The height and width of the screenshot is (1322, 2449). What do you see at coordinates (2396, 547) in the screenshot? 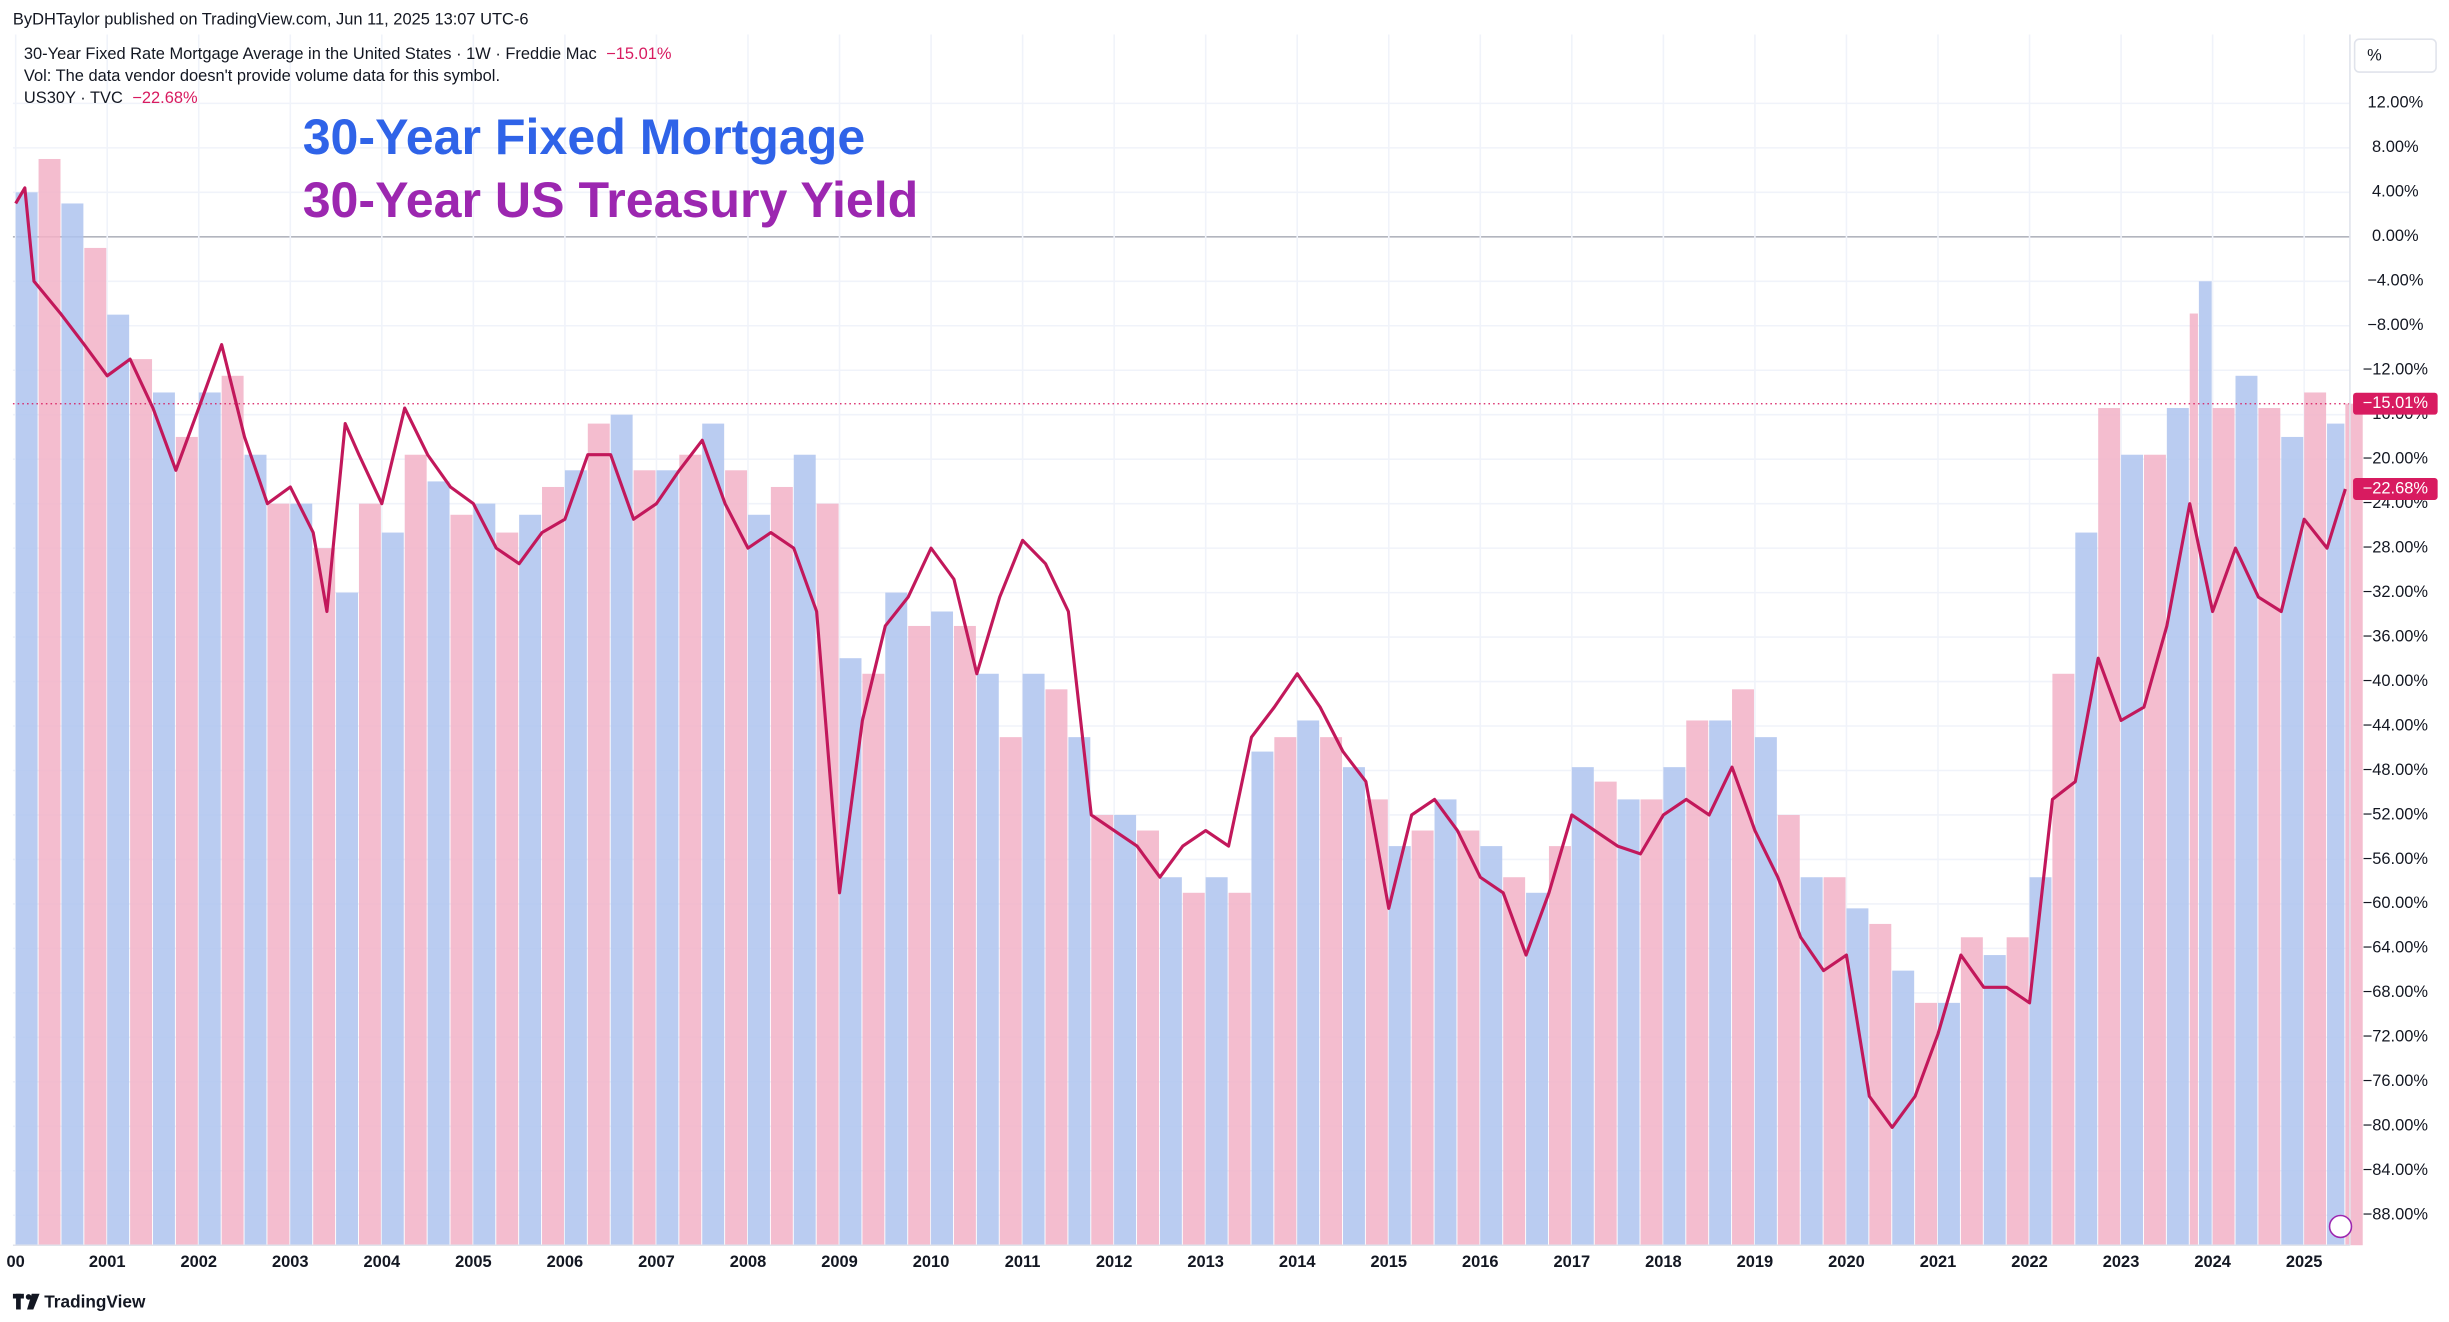
I see `y-tick-label: −28.00%` at bounding box center [2396, 547].